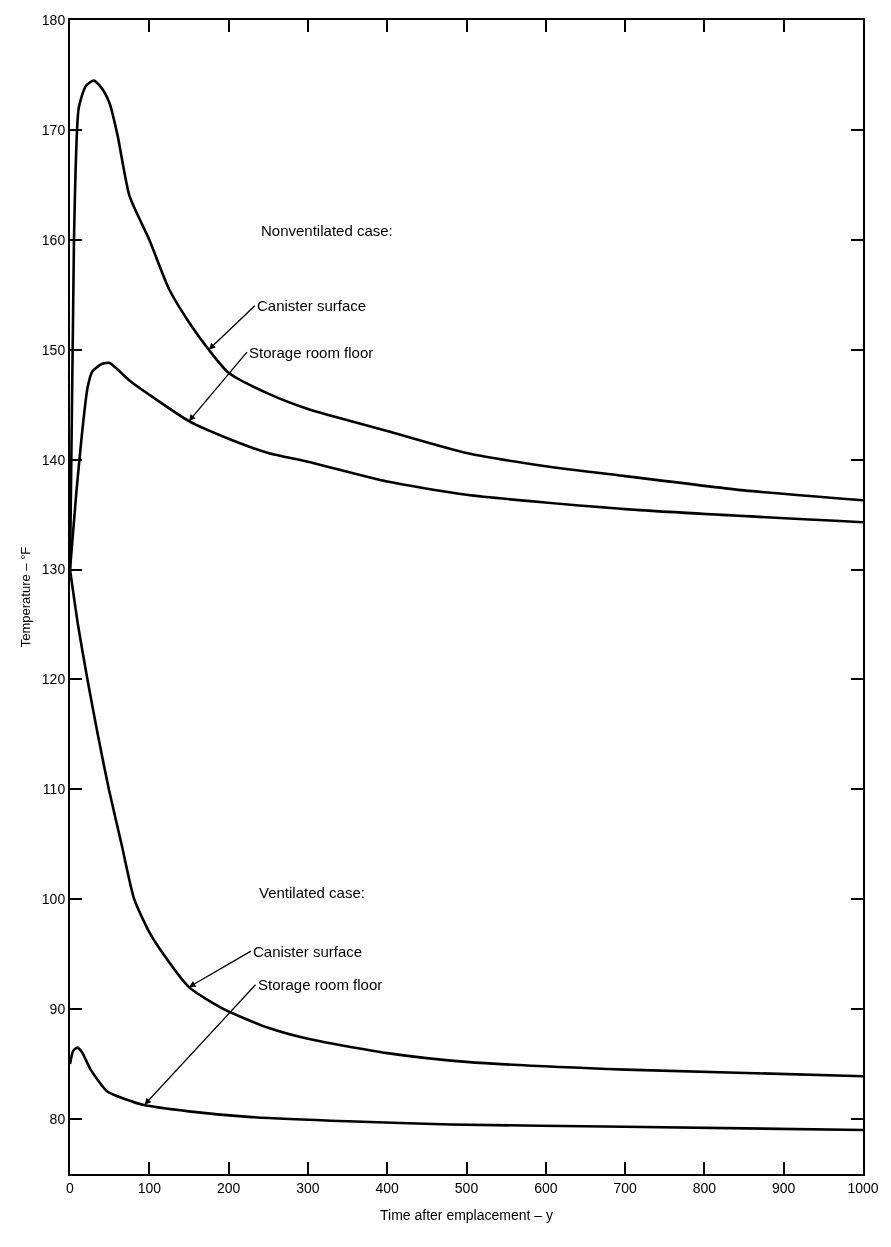  What do you see at coordinates (54, 789) in the screenshot?
I see `y-tick-label: 110` at bounding box center [54, 789].